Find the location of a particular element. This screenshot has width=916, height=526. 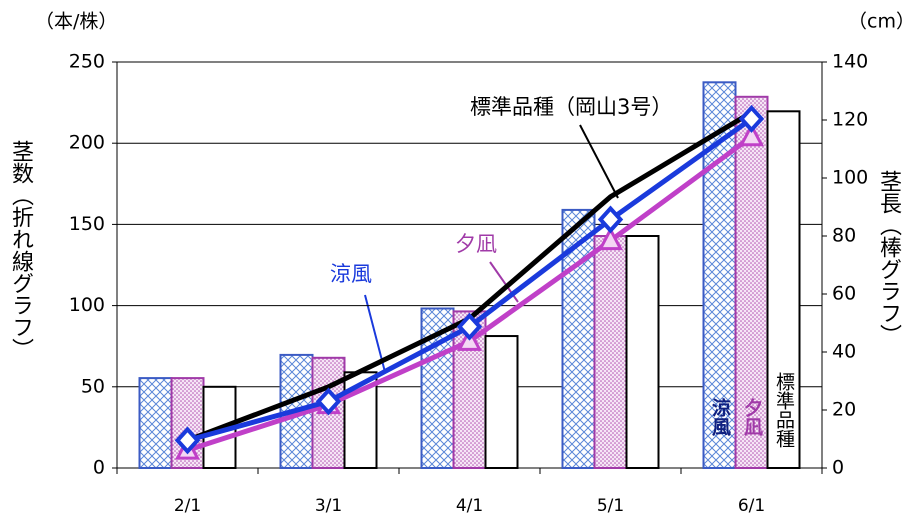

line-series-label: 夕凪 is located at coordinates (476, 244).